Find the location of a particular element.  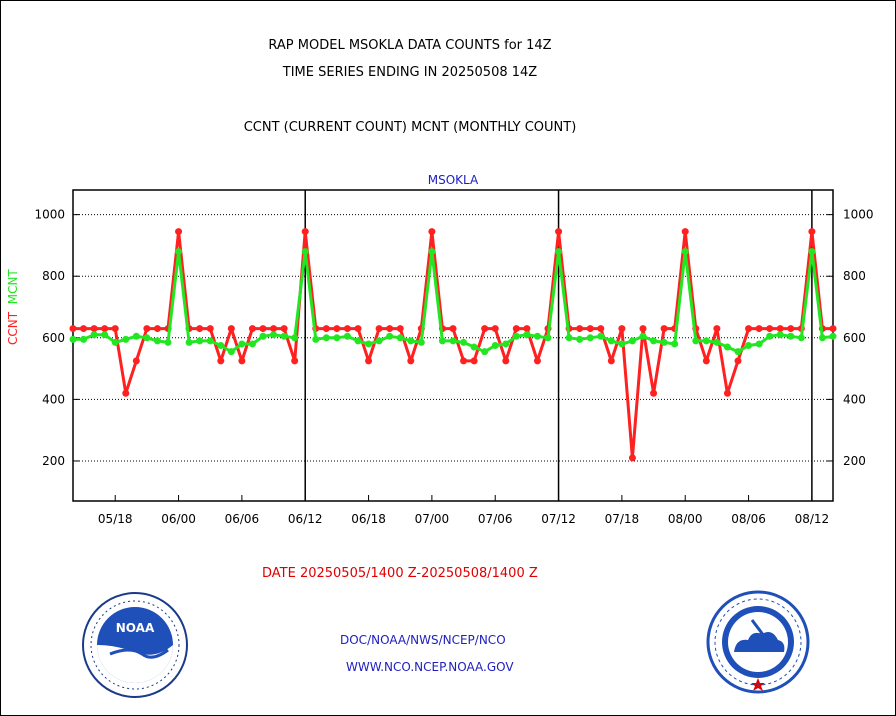

noaa-logo-icon: NOAA is located at coordinates (135, 645).